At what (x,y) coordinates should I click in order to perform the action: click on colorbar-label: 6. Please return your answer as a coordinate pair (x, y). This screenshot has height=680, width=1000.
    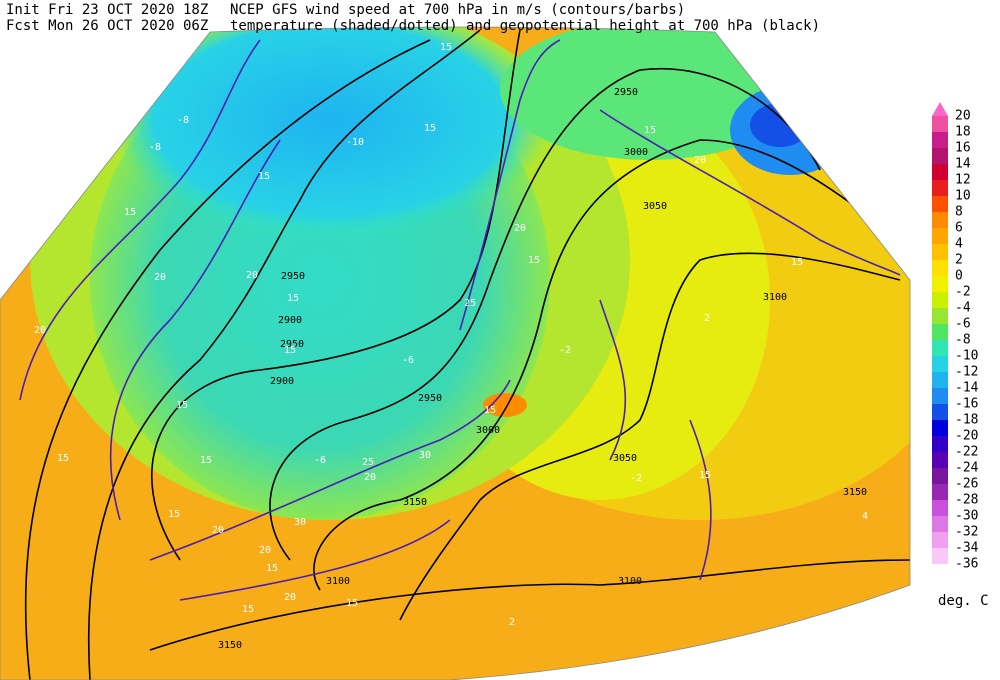
    Looking at the image, I should click on (959, 228).